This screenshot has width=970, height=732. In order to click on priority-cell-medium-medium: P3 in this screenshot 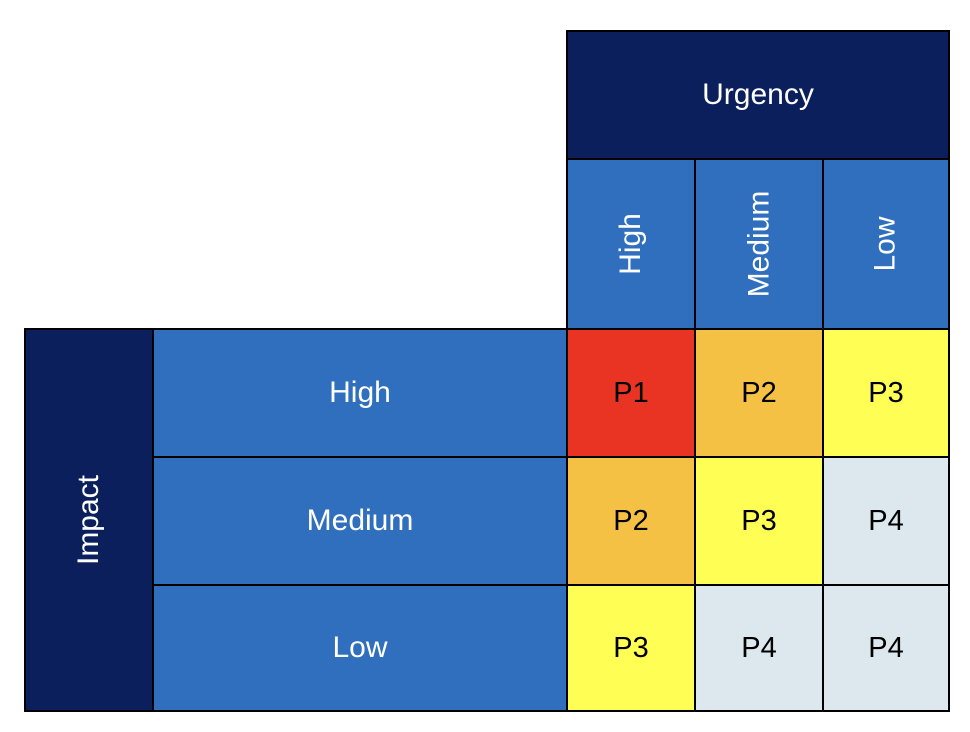, I will do `click(759, 521)`.